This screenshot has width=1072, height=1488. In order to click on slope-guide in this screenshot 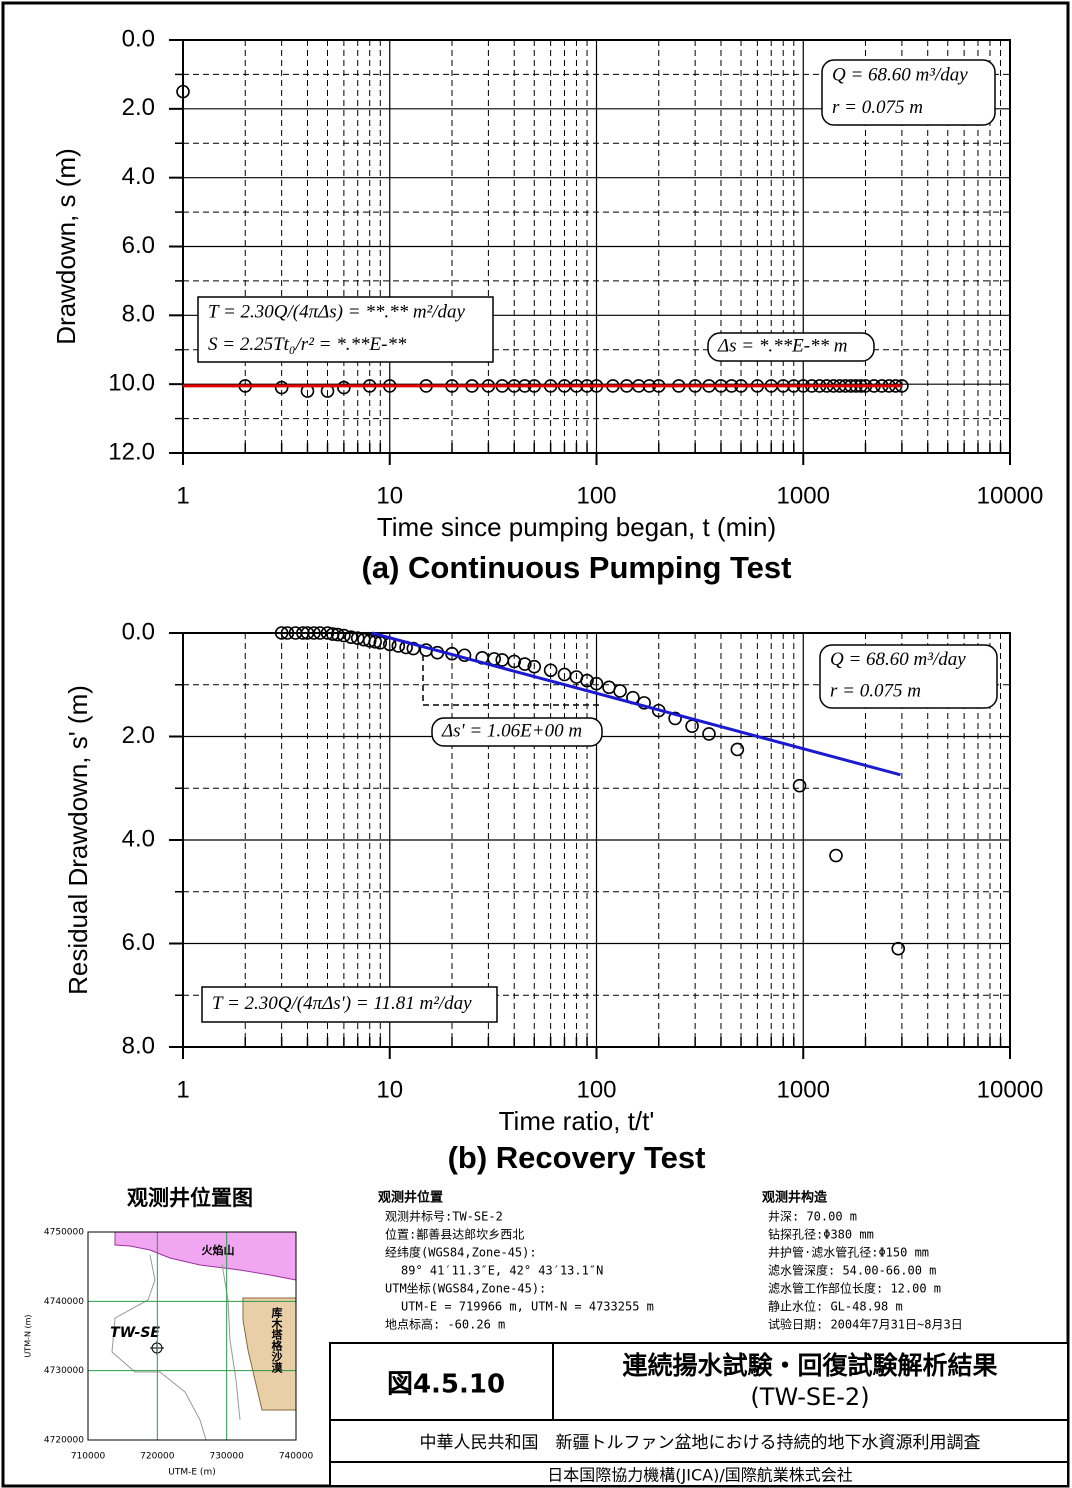, I will do `click(511, 680)`.